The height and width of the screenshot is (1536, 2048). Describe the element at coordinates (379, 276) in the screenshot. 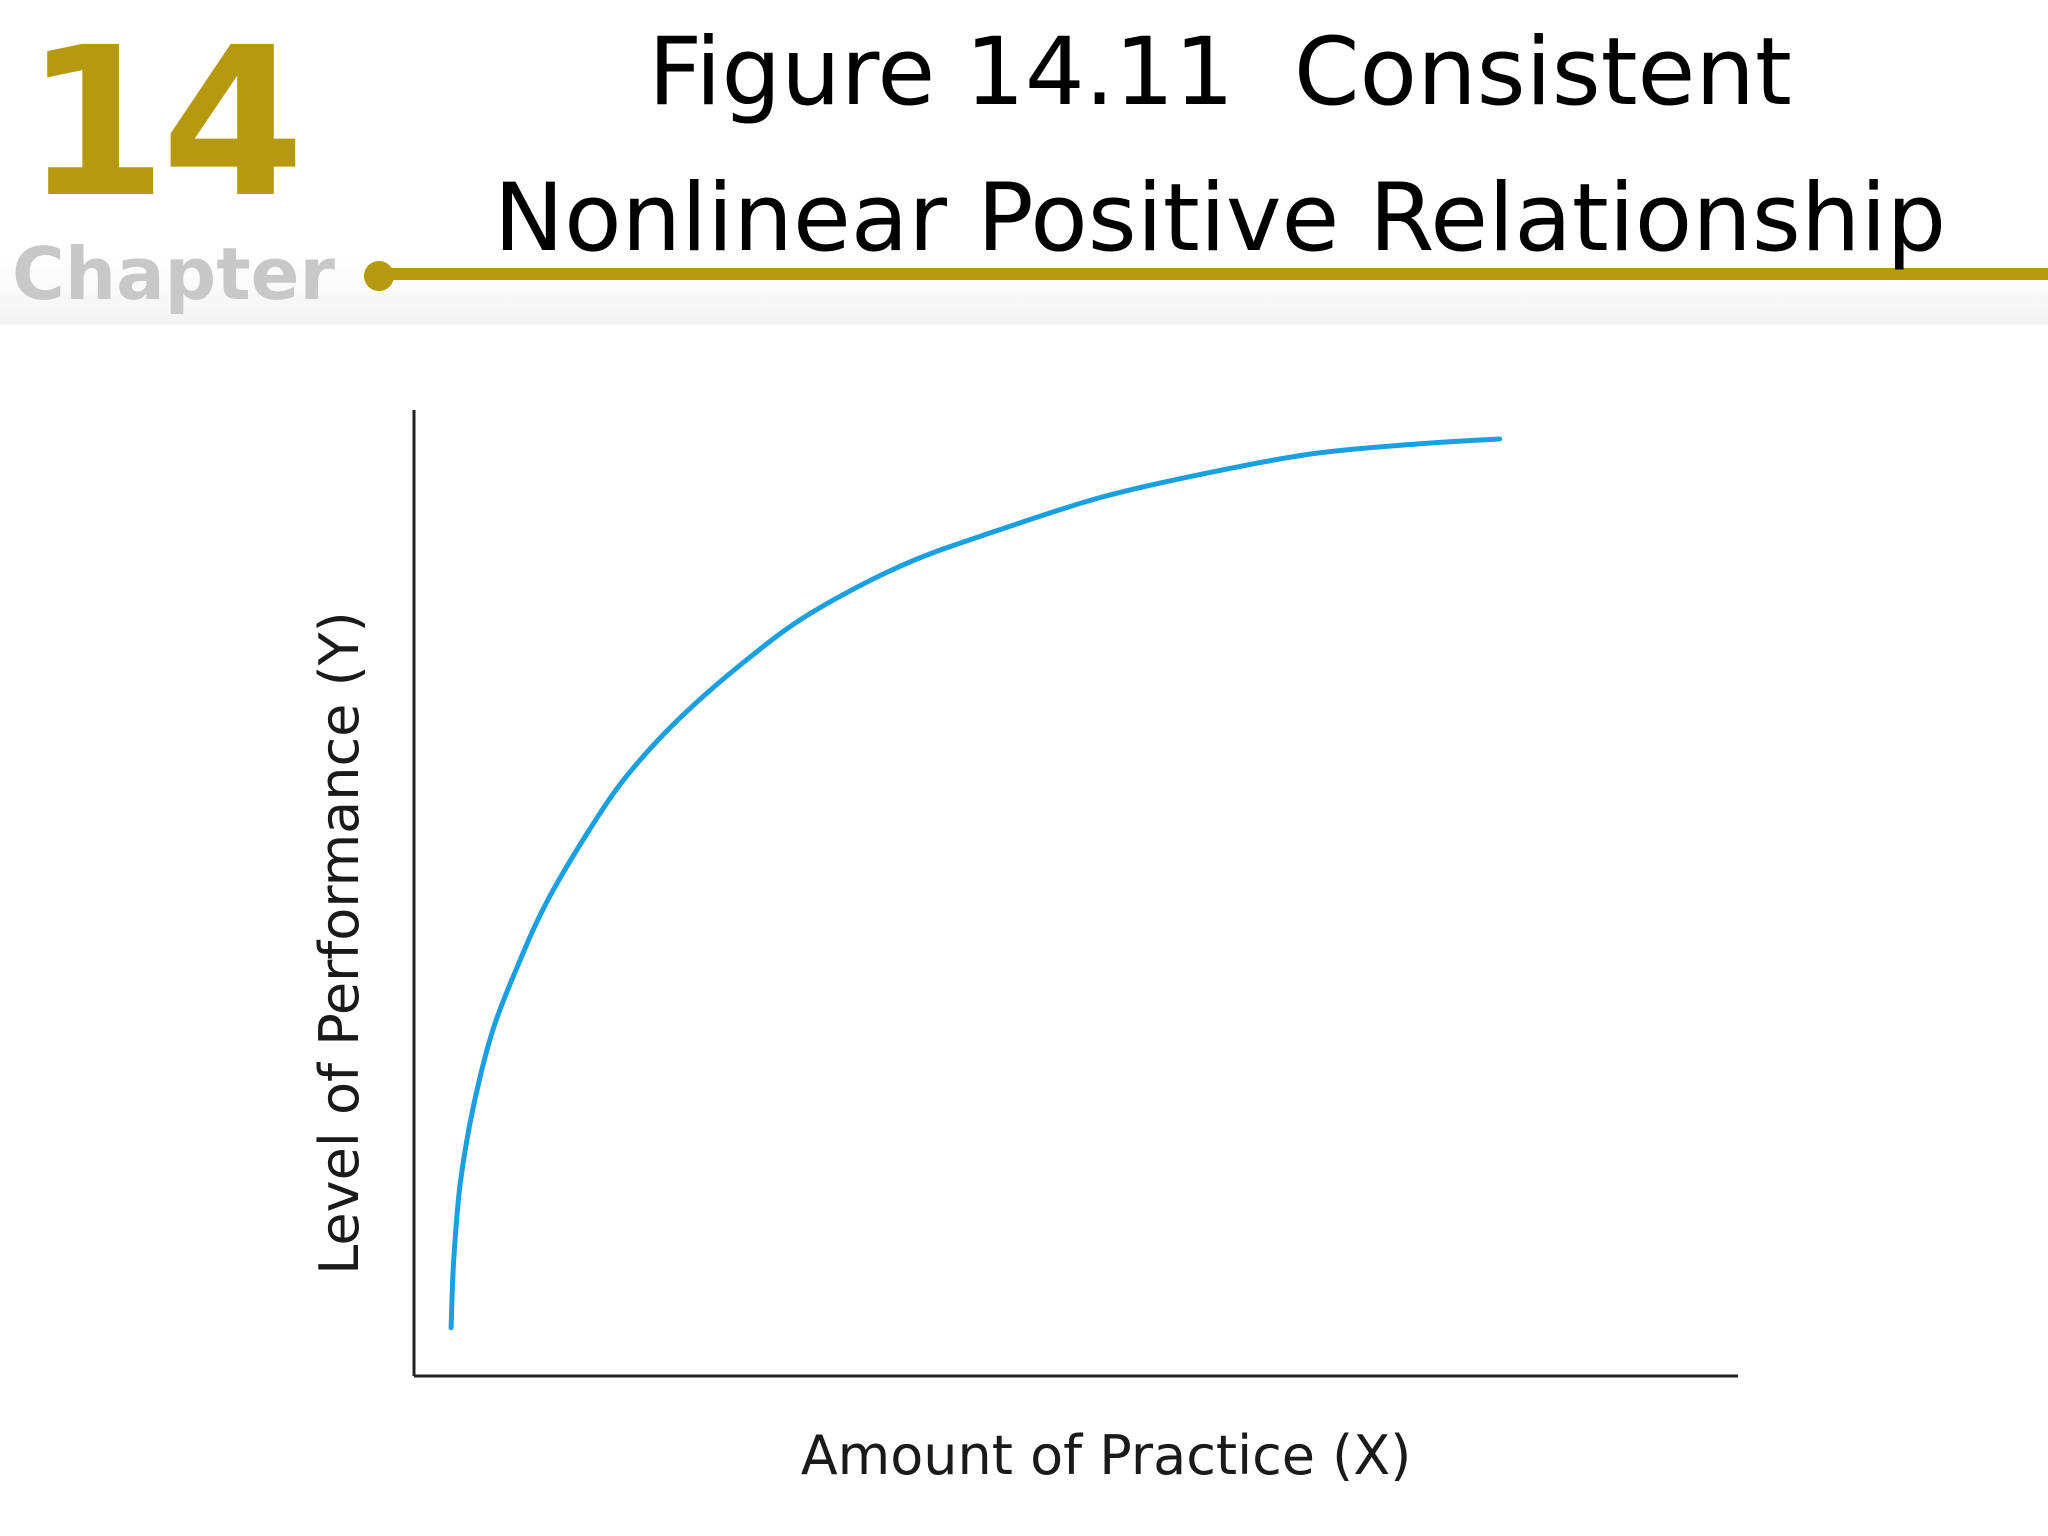

I see `title-rule-dot` at that location.